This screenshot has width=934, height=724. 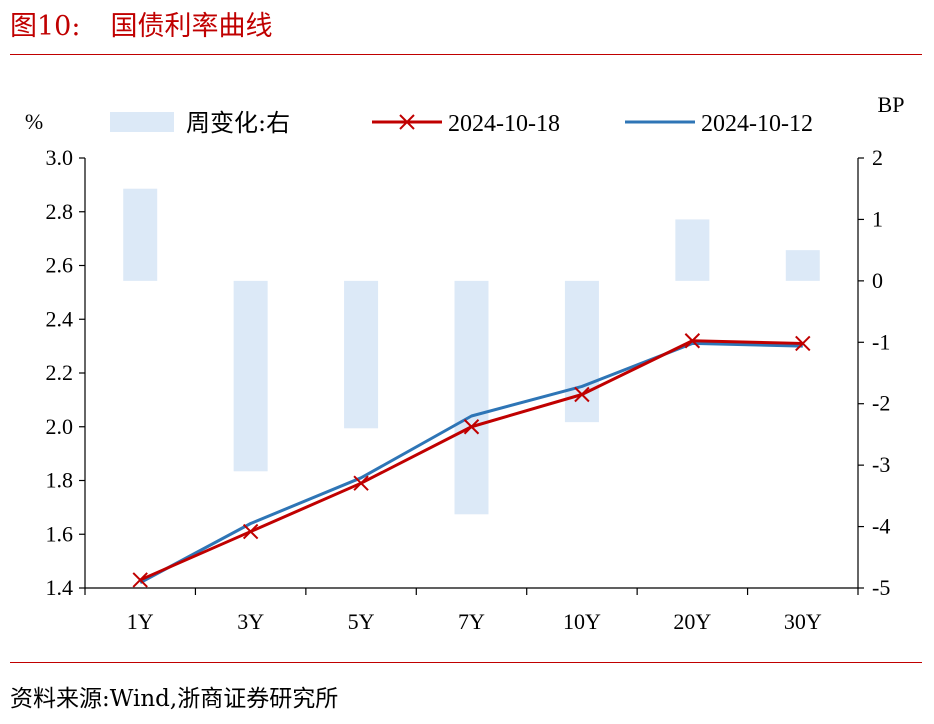 I want to click on right-tick-label: -4, so click(x=881, y=526).